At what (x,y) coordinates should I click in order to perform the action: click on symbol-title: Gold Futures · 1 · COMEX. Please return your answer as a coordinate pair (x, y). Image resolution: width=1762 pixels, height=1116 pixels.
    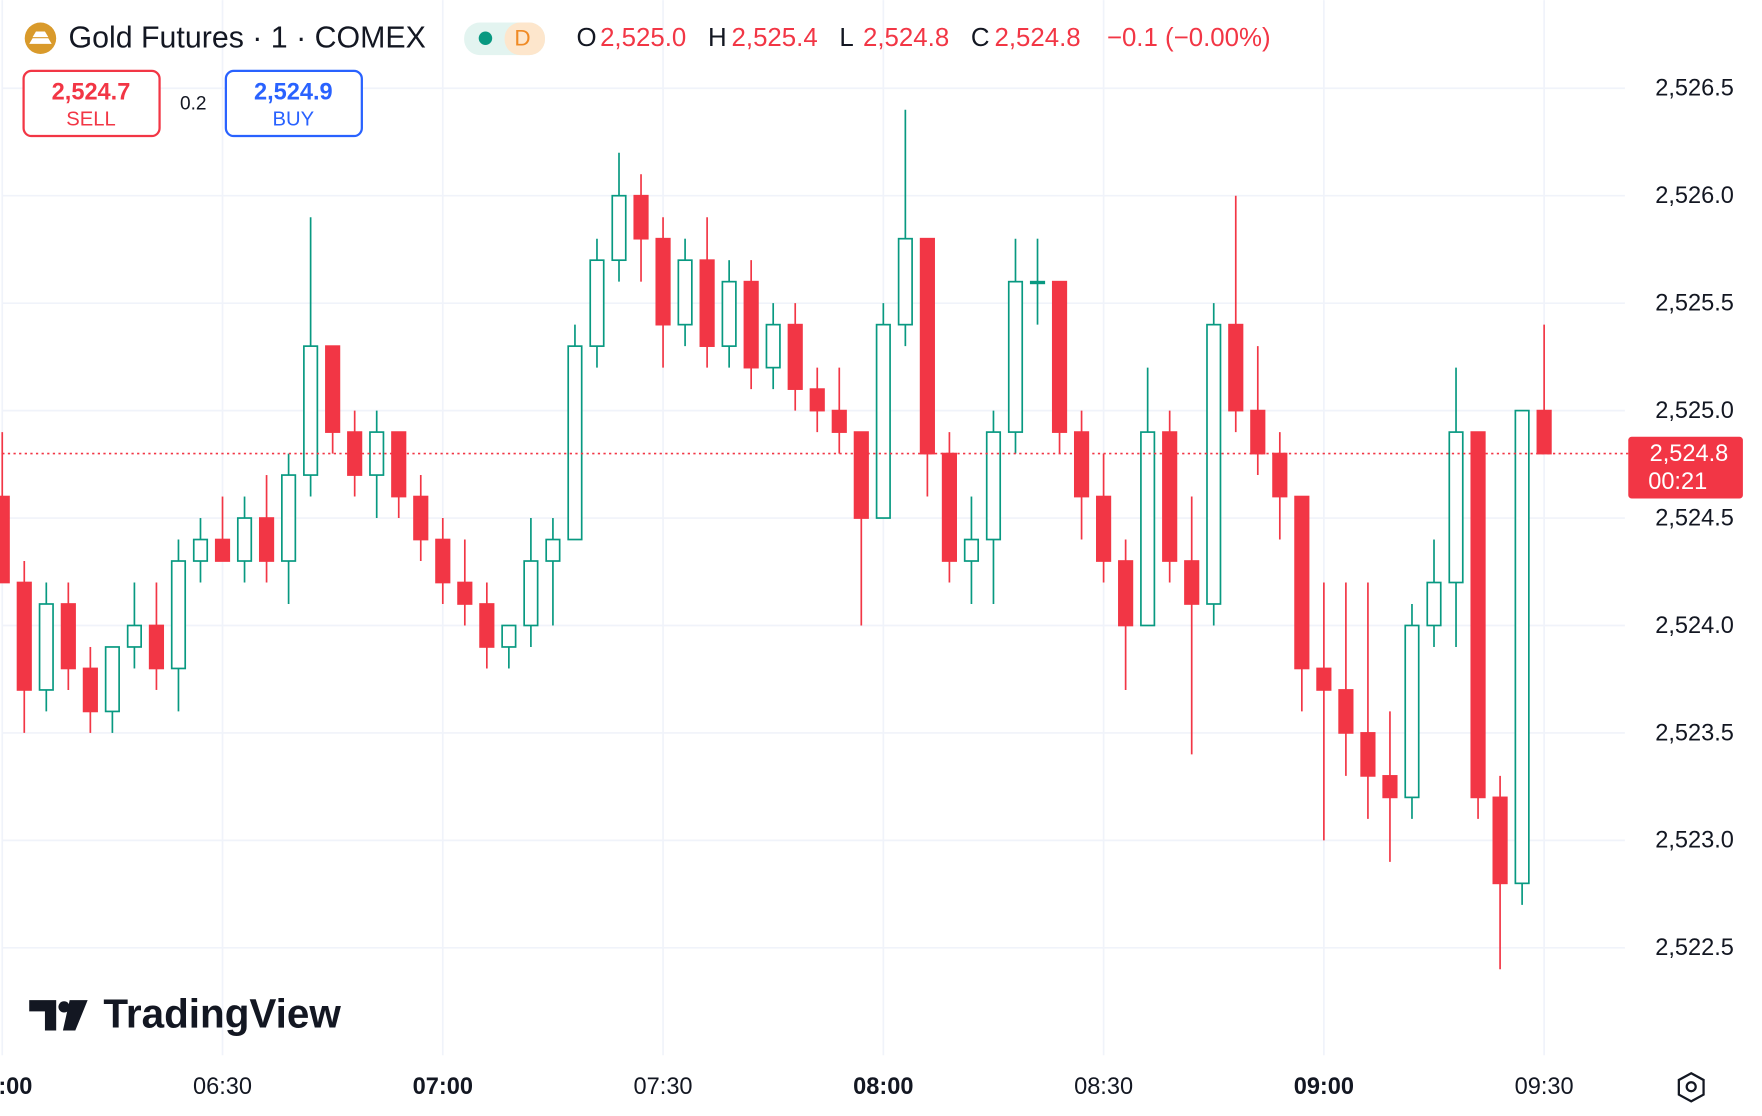
    Looking at the image, I should click on (247, 37).